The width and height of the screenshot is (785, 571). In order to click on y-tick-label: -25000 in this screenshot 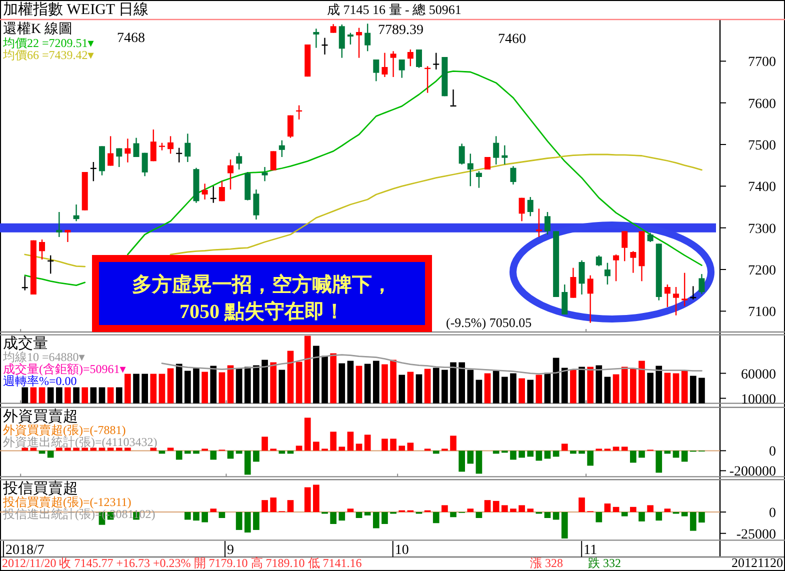, I will do `click(756, 534)`.